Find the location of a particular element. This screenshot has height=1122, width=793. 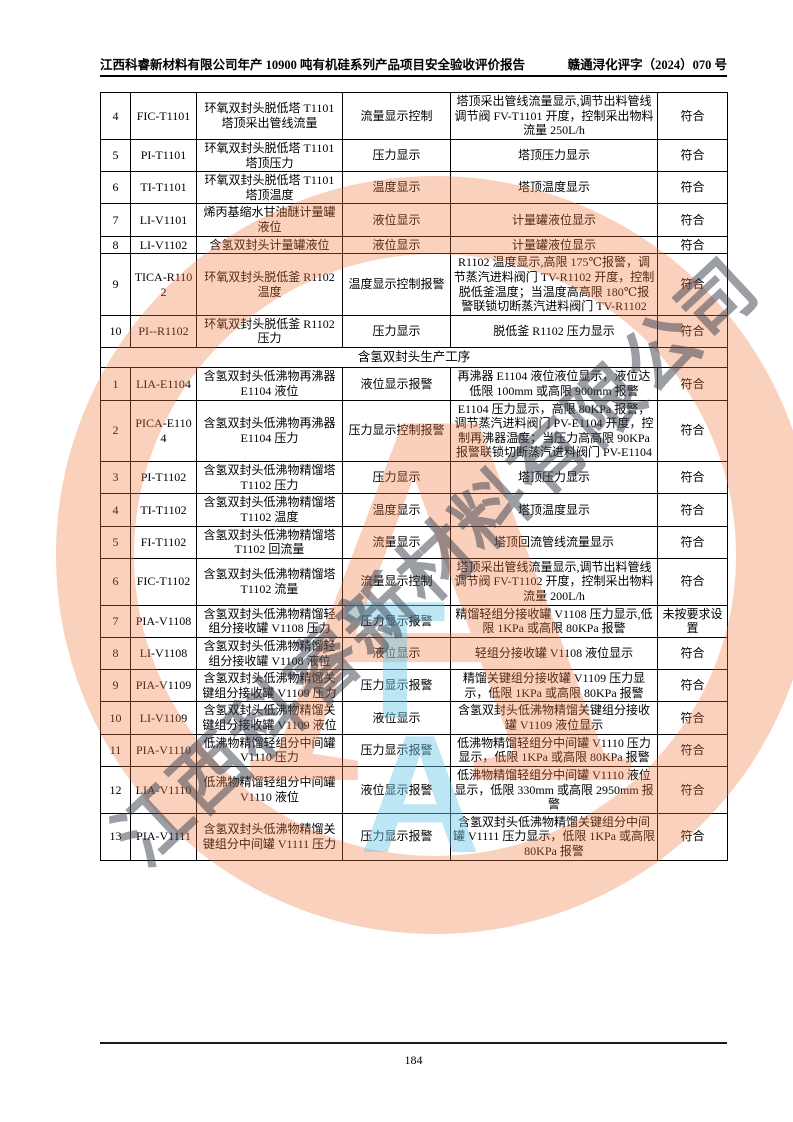

cell-instrument-description: 环氧双封头脱低塔 T1101 塔顶采出管线流量 is located at coordinates (269, 116).